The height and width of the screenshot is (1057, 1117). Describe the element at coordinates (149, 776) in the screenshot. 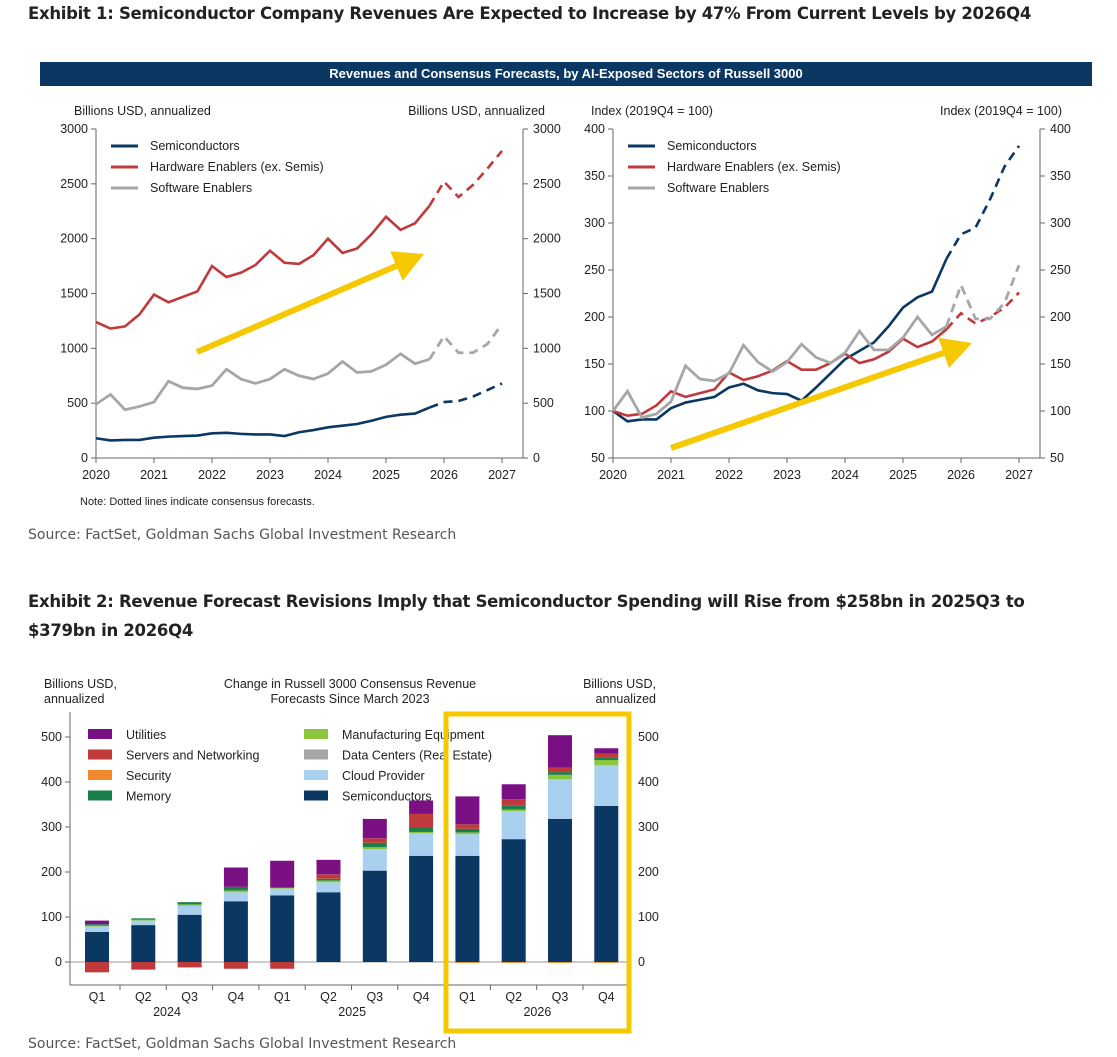

I see `legend-label: Security` at that location.